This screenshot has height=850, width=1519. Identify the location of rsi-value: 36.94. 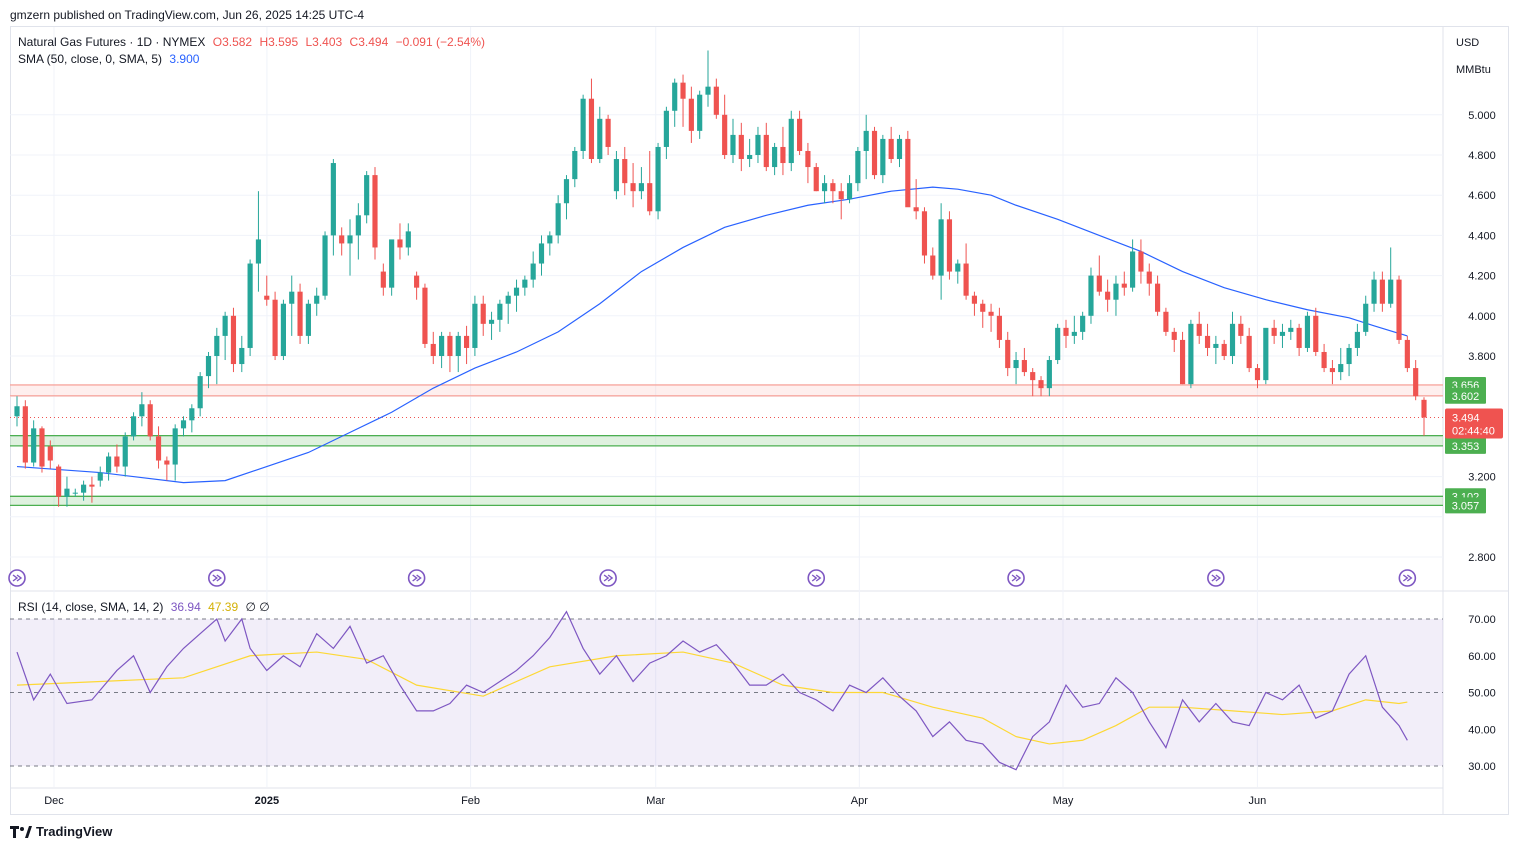
(185, 607).